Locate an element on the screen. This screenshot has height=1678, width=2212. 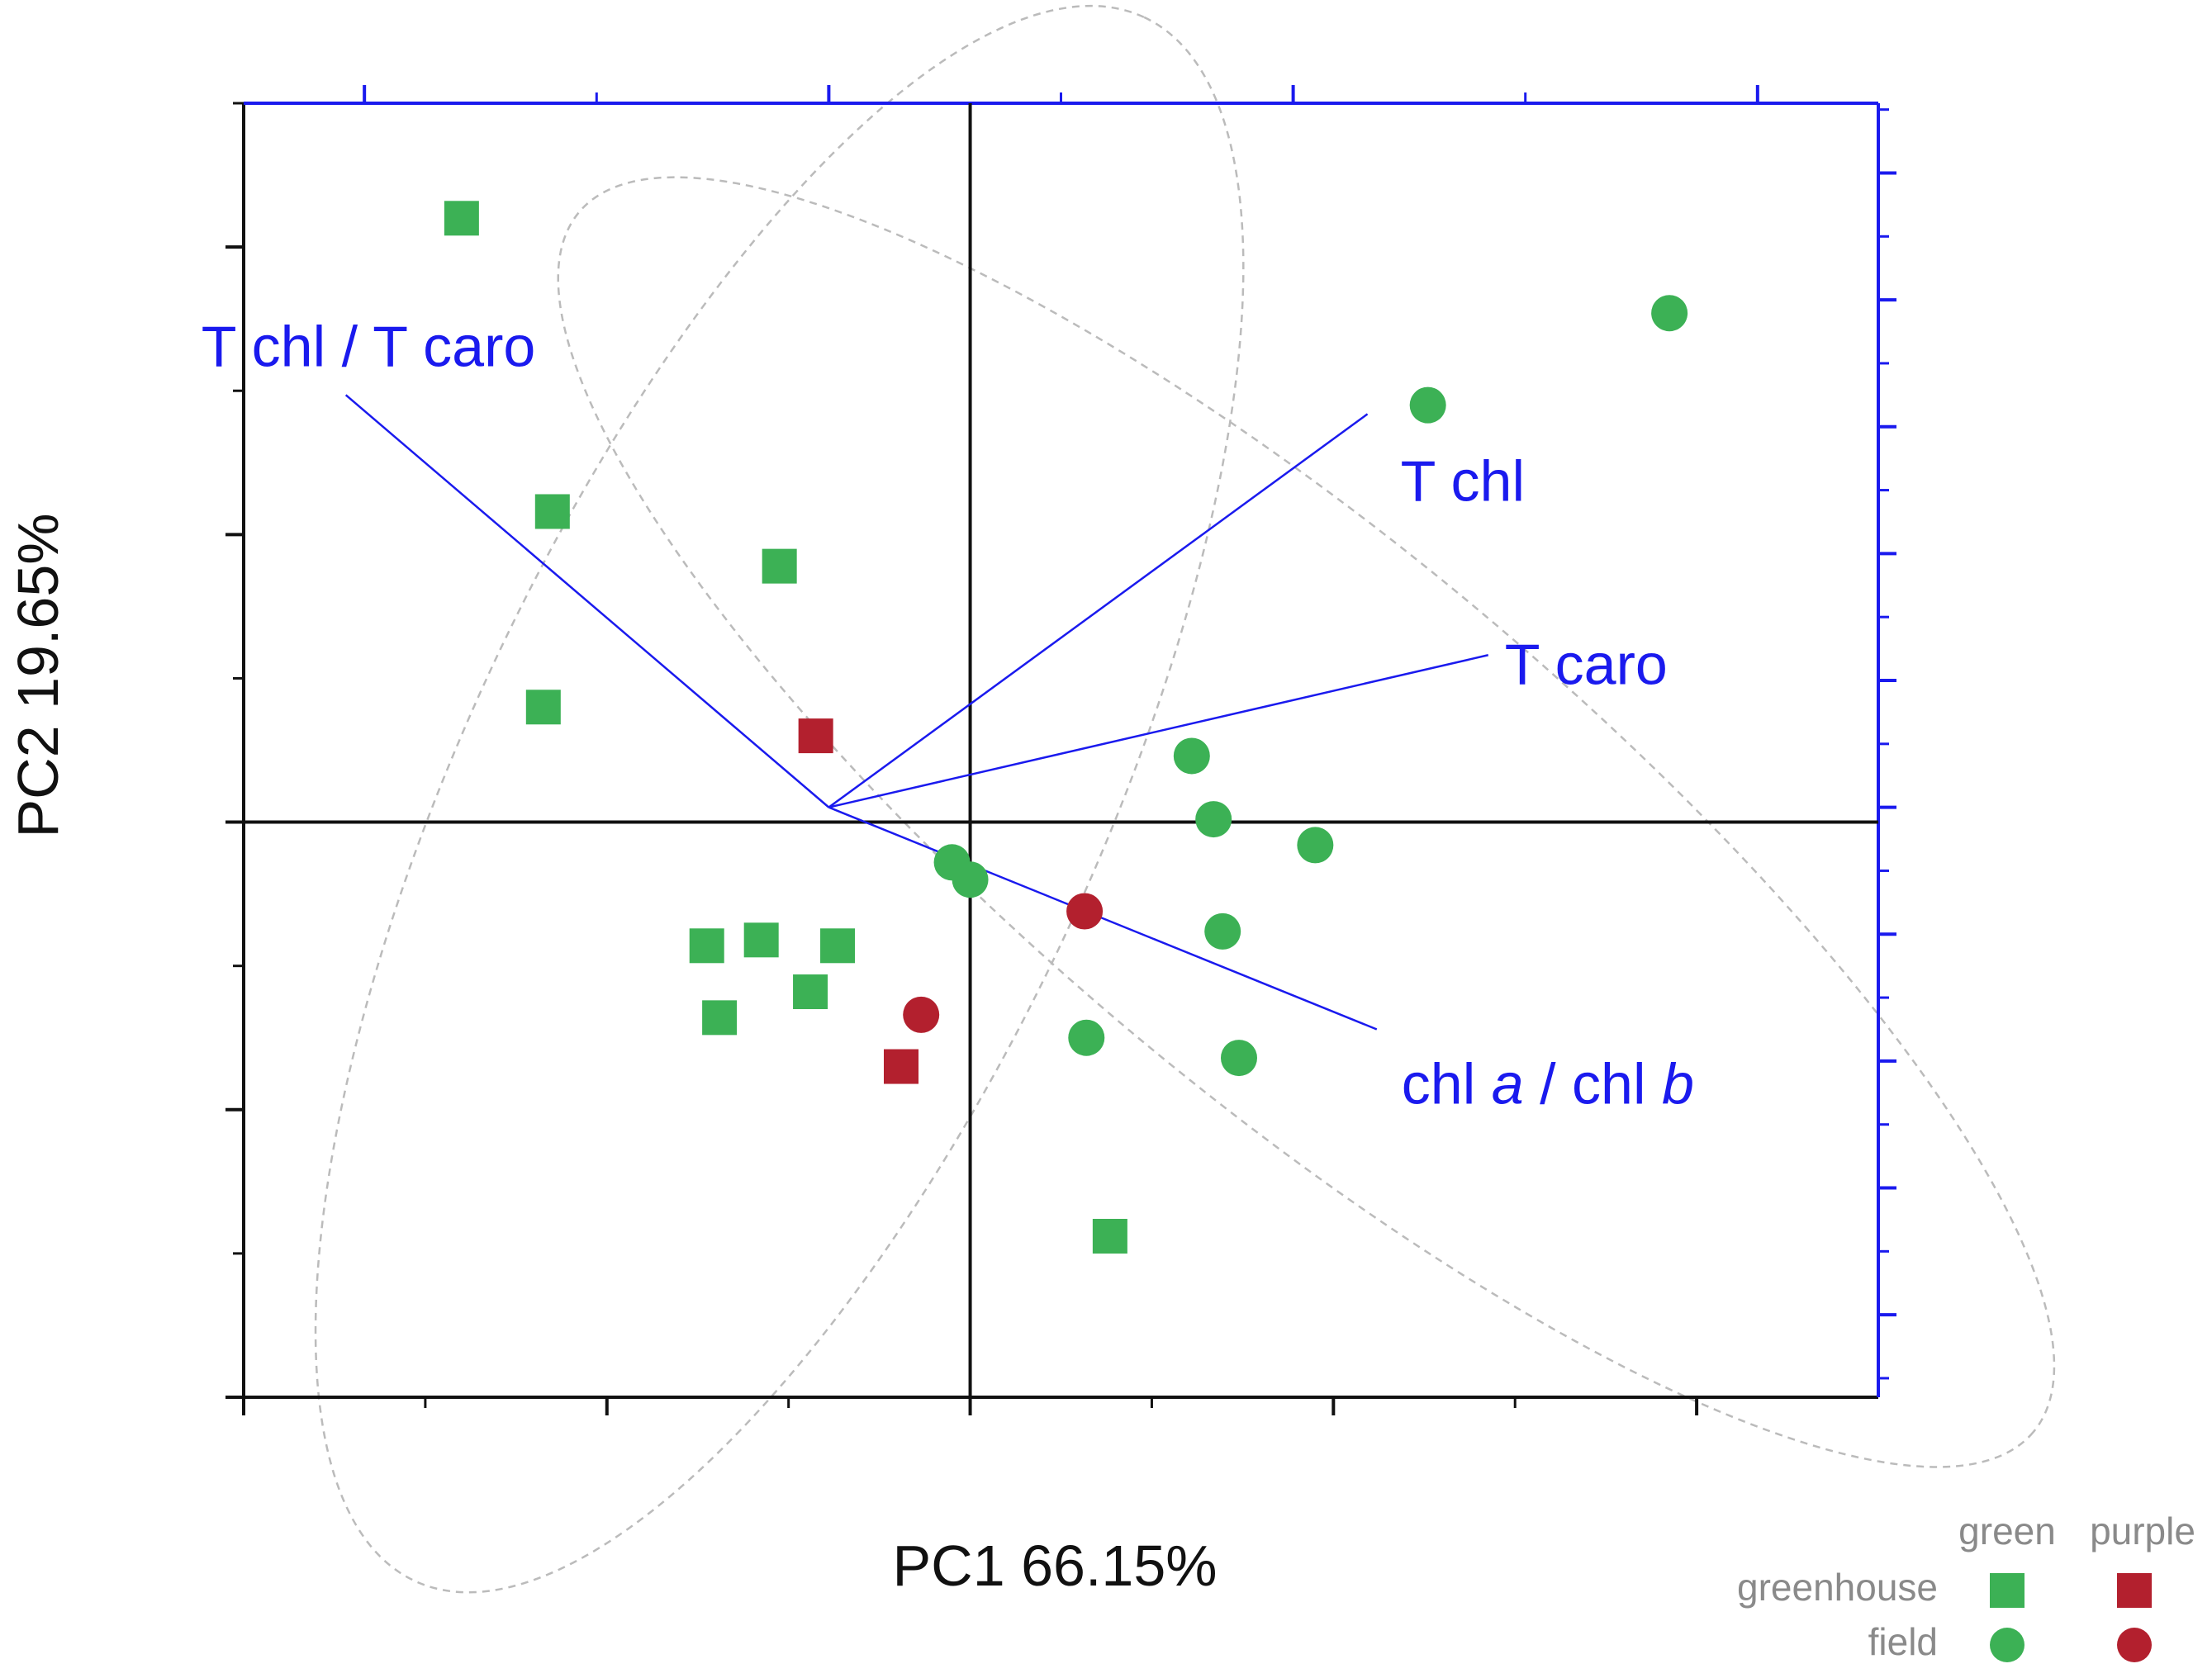
point-marker-v12 is located at coordinates (761, 940).